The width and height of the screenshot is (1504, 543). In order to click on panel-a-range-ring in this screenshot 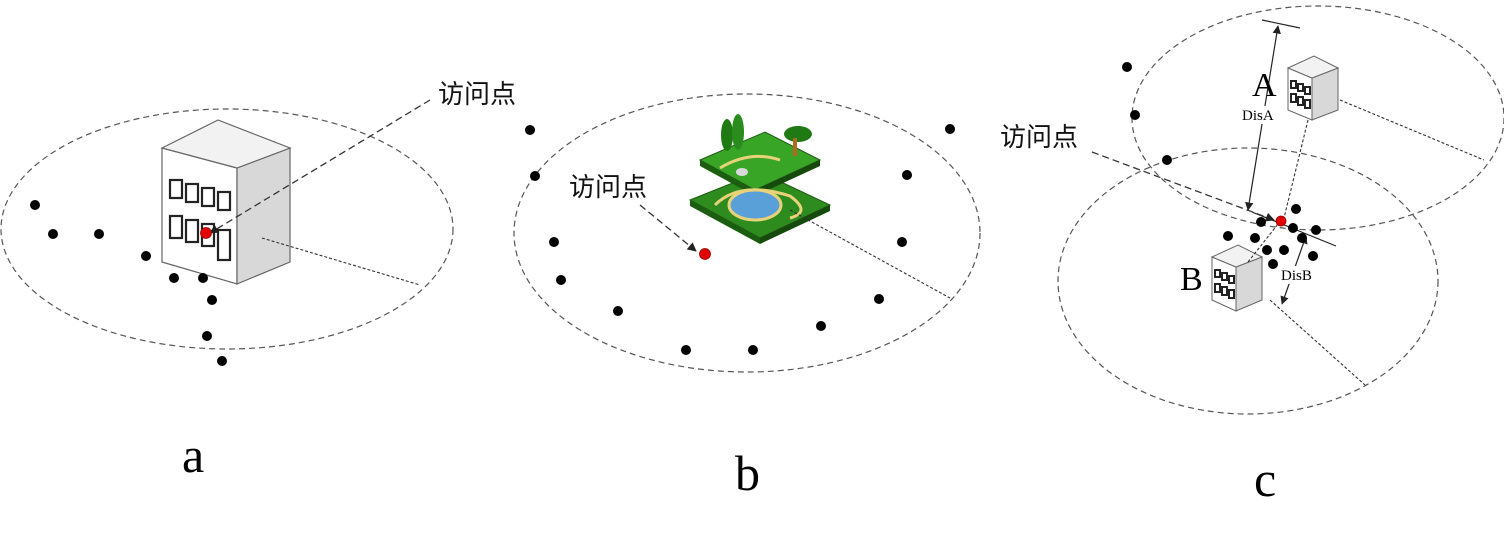, I will do `click(227, 229)`.